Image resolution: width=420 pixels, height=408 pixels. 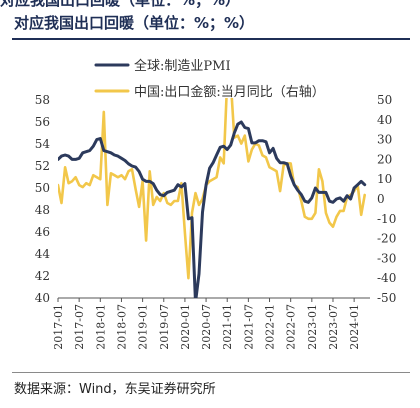 I want to click on top-cut-off-text: 对应我国出口回暖（单位：%；%）, so click(x=210, y=4).